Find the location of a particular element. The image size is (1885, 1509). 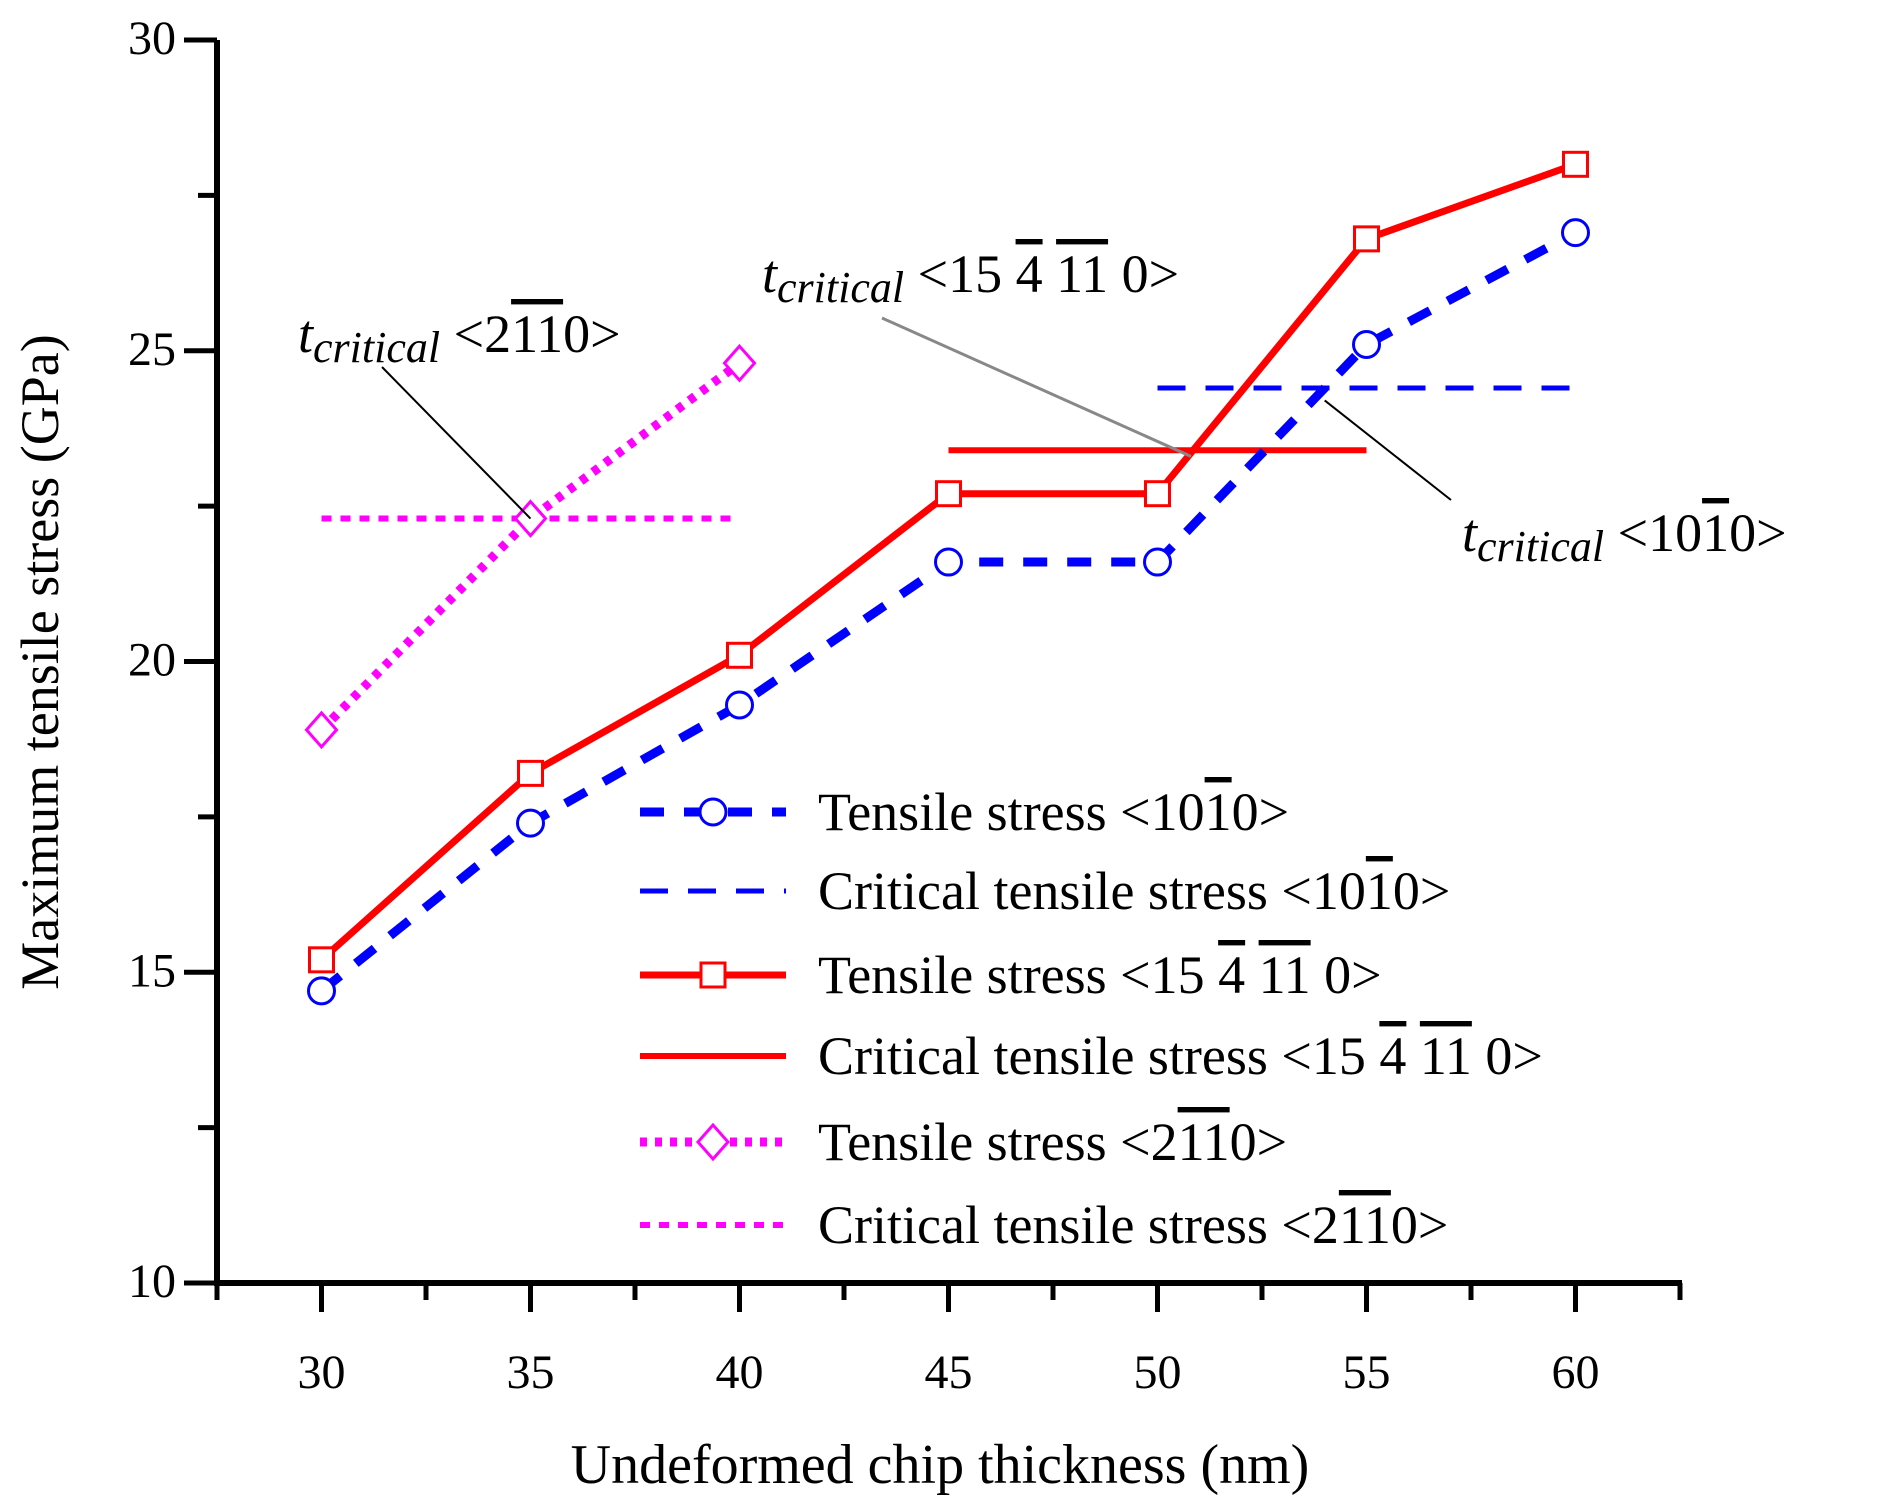

x-tick-label: 40 is located at coordinates (740, 1372).